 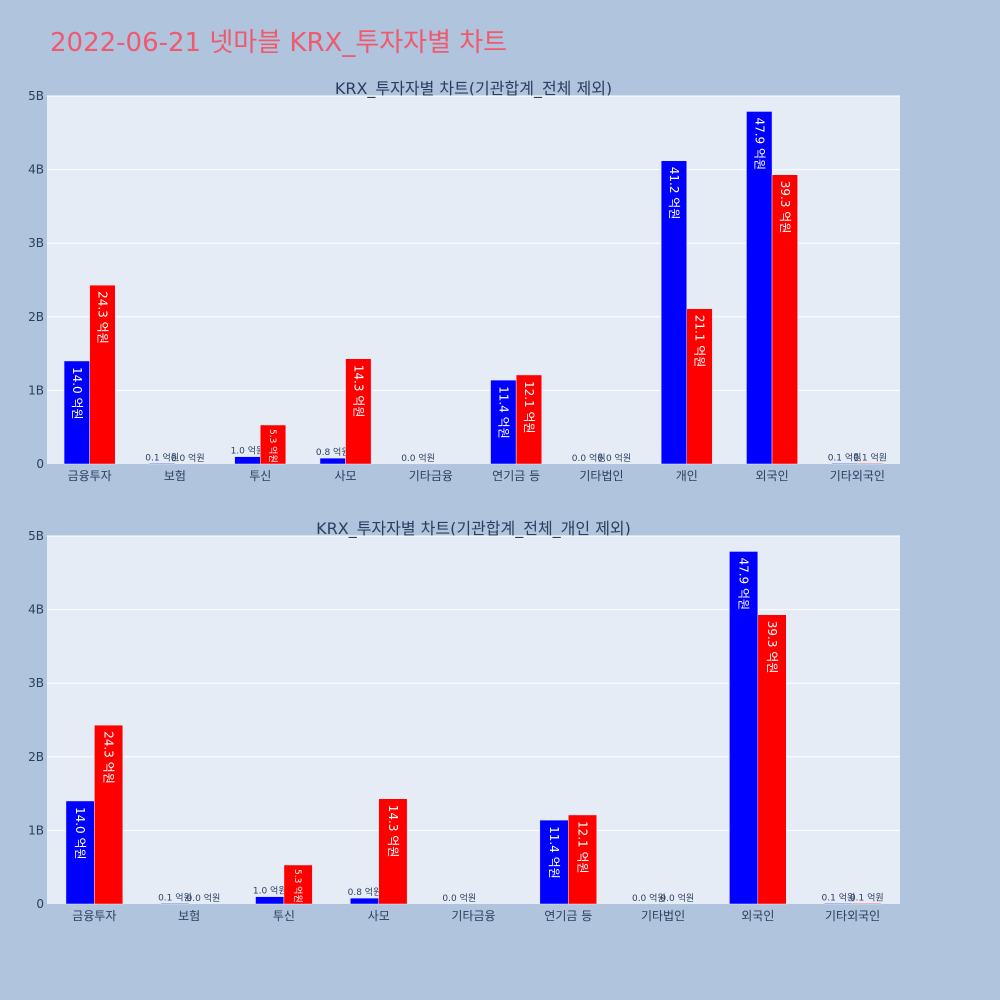 What do you see at coordinates (279, 43) in the screenshot?
I see `page-title: 2022-06-21 넷마블 KRX_투자자별 차트` at bounding box center [279, 43].